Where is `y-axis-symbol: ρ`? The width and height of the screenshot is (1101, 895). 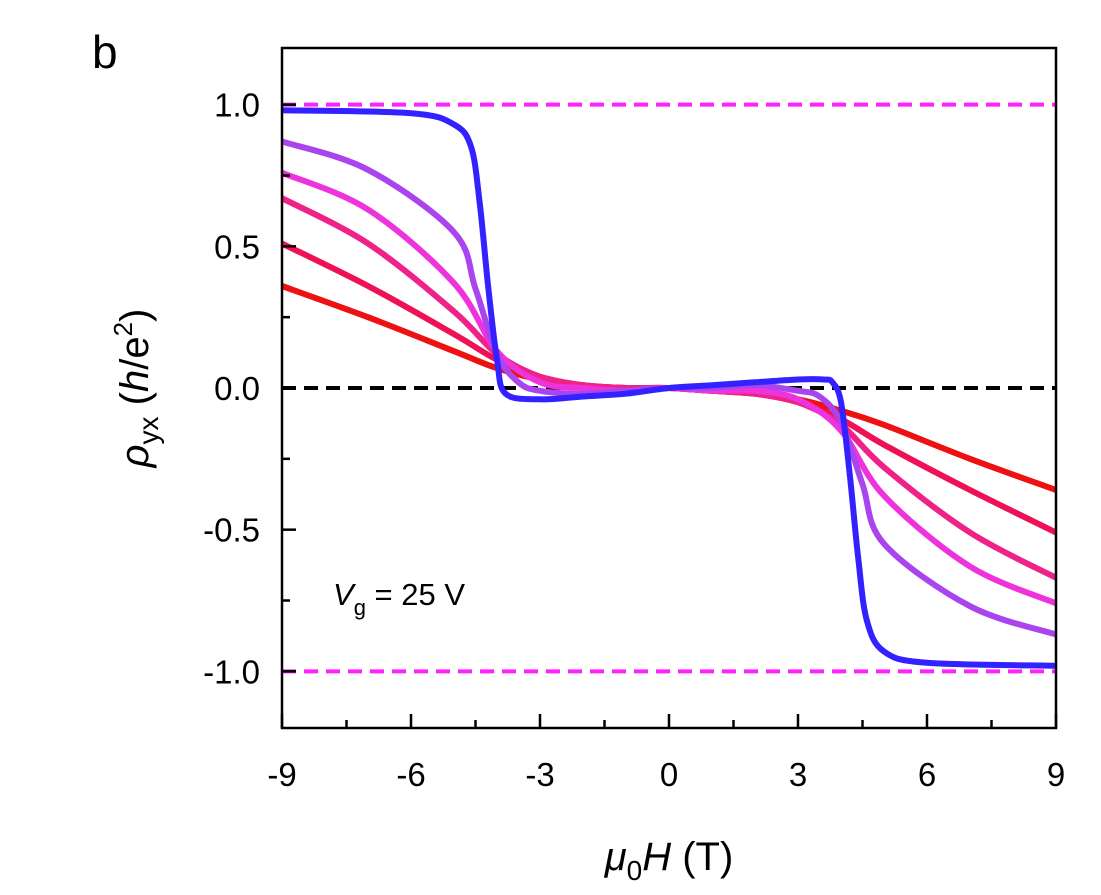 y-axis-symbol: ρ is located at coordinates (135, 456).